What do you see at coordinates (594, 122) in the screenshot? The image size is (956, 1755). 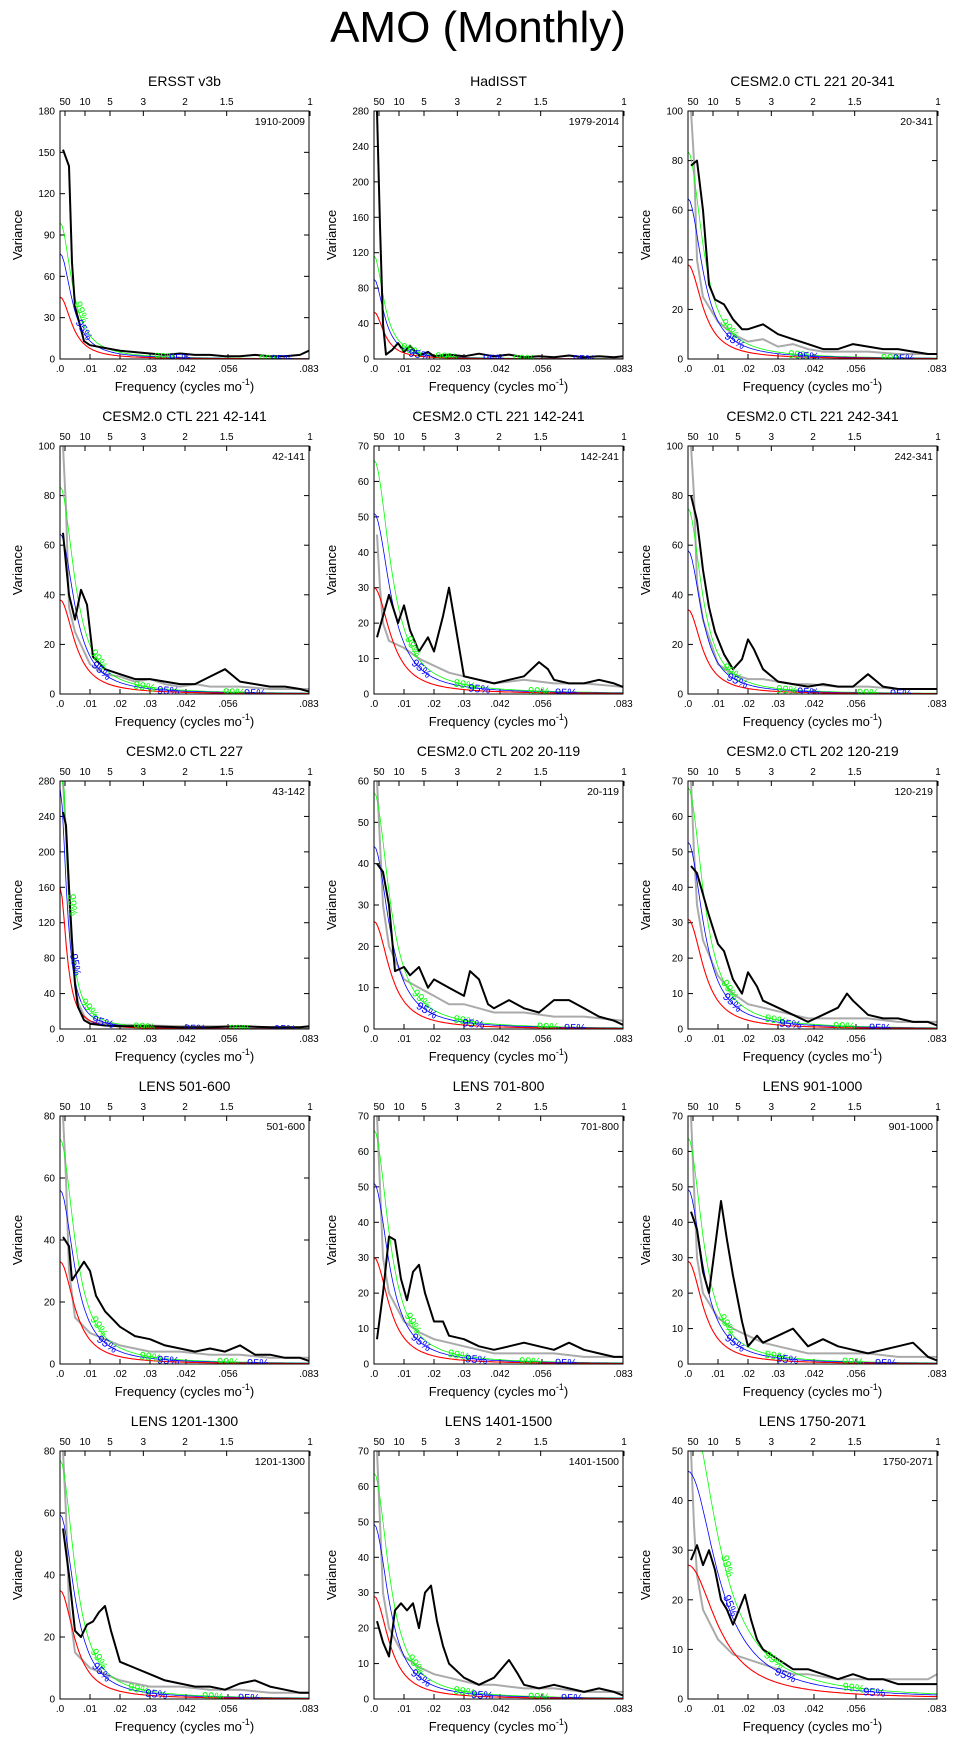 I see `period-label: 1979-2014` at bounding box center [594, 122].